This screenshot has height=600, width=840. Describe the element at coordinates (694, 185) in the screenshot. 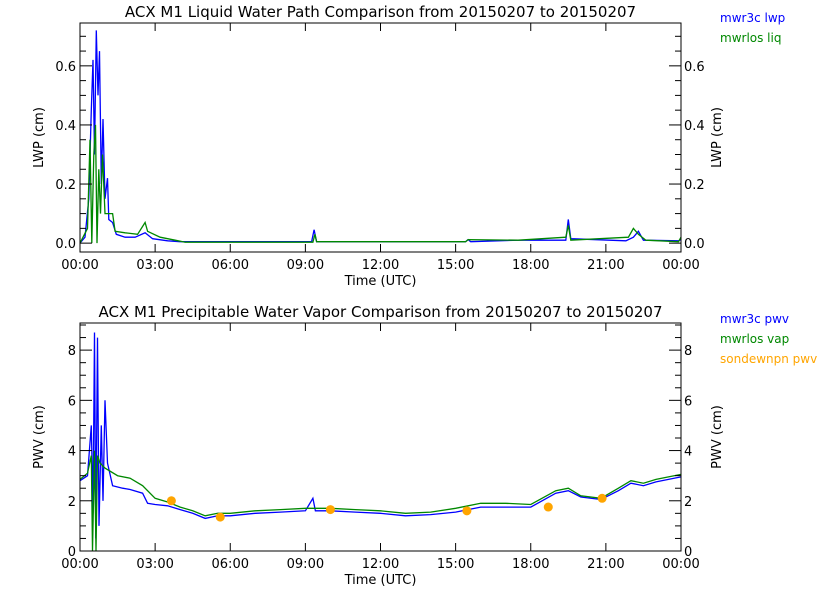

I see `y-tick-label-right: 0.2` at that location.